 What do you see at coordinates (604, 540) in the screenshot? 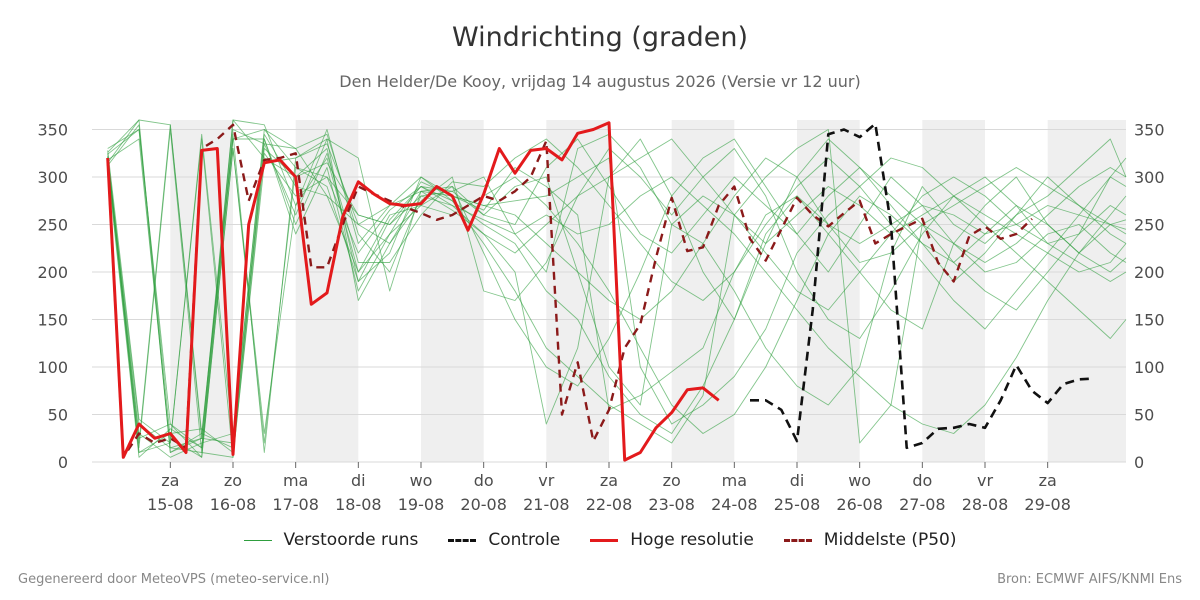
I see `legend-swatch-hires` at bounding box center [604, 540].